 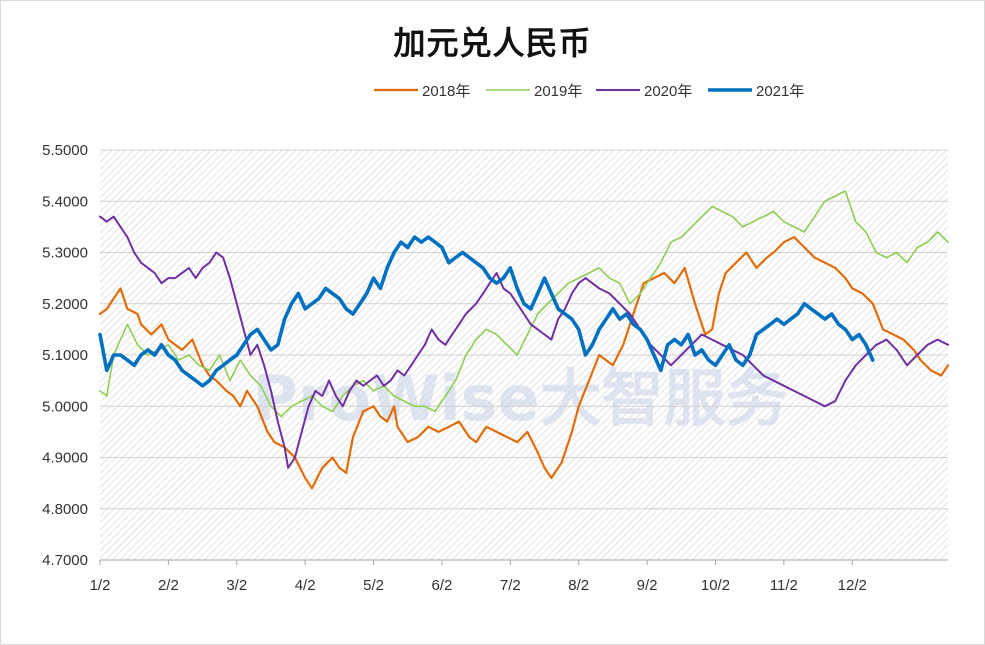 What do you see at coordinates (168, 585) in the screenshot?
I see `x-tick-label: 2/2` at bounding box center [168, 585].